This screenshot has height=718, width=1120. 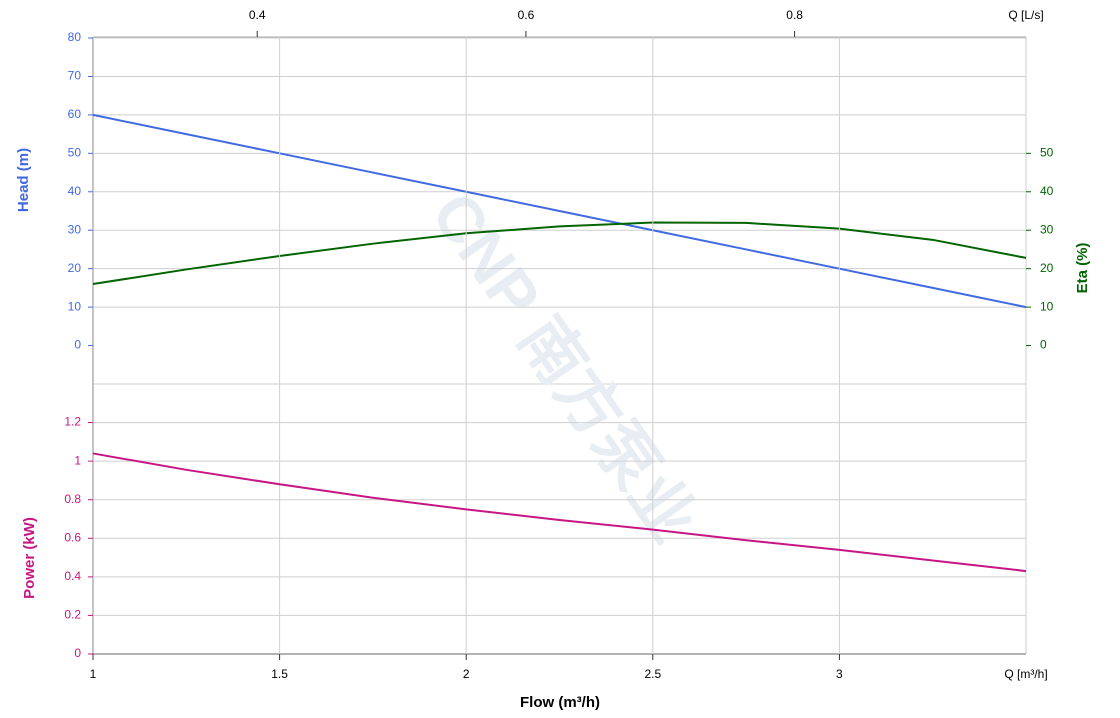 What do you see at coordinates (257, 15) in the screenshot?
I see `x2-tick-label: 0.4` at bounding box center [257, 15].